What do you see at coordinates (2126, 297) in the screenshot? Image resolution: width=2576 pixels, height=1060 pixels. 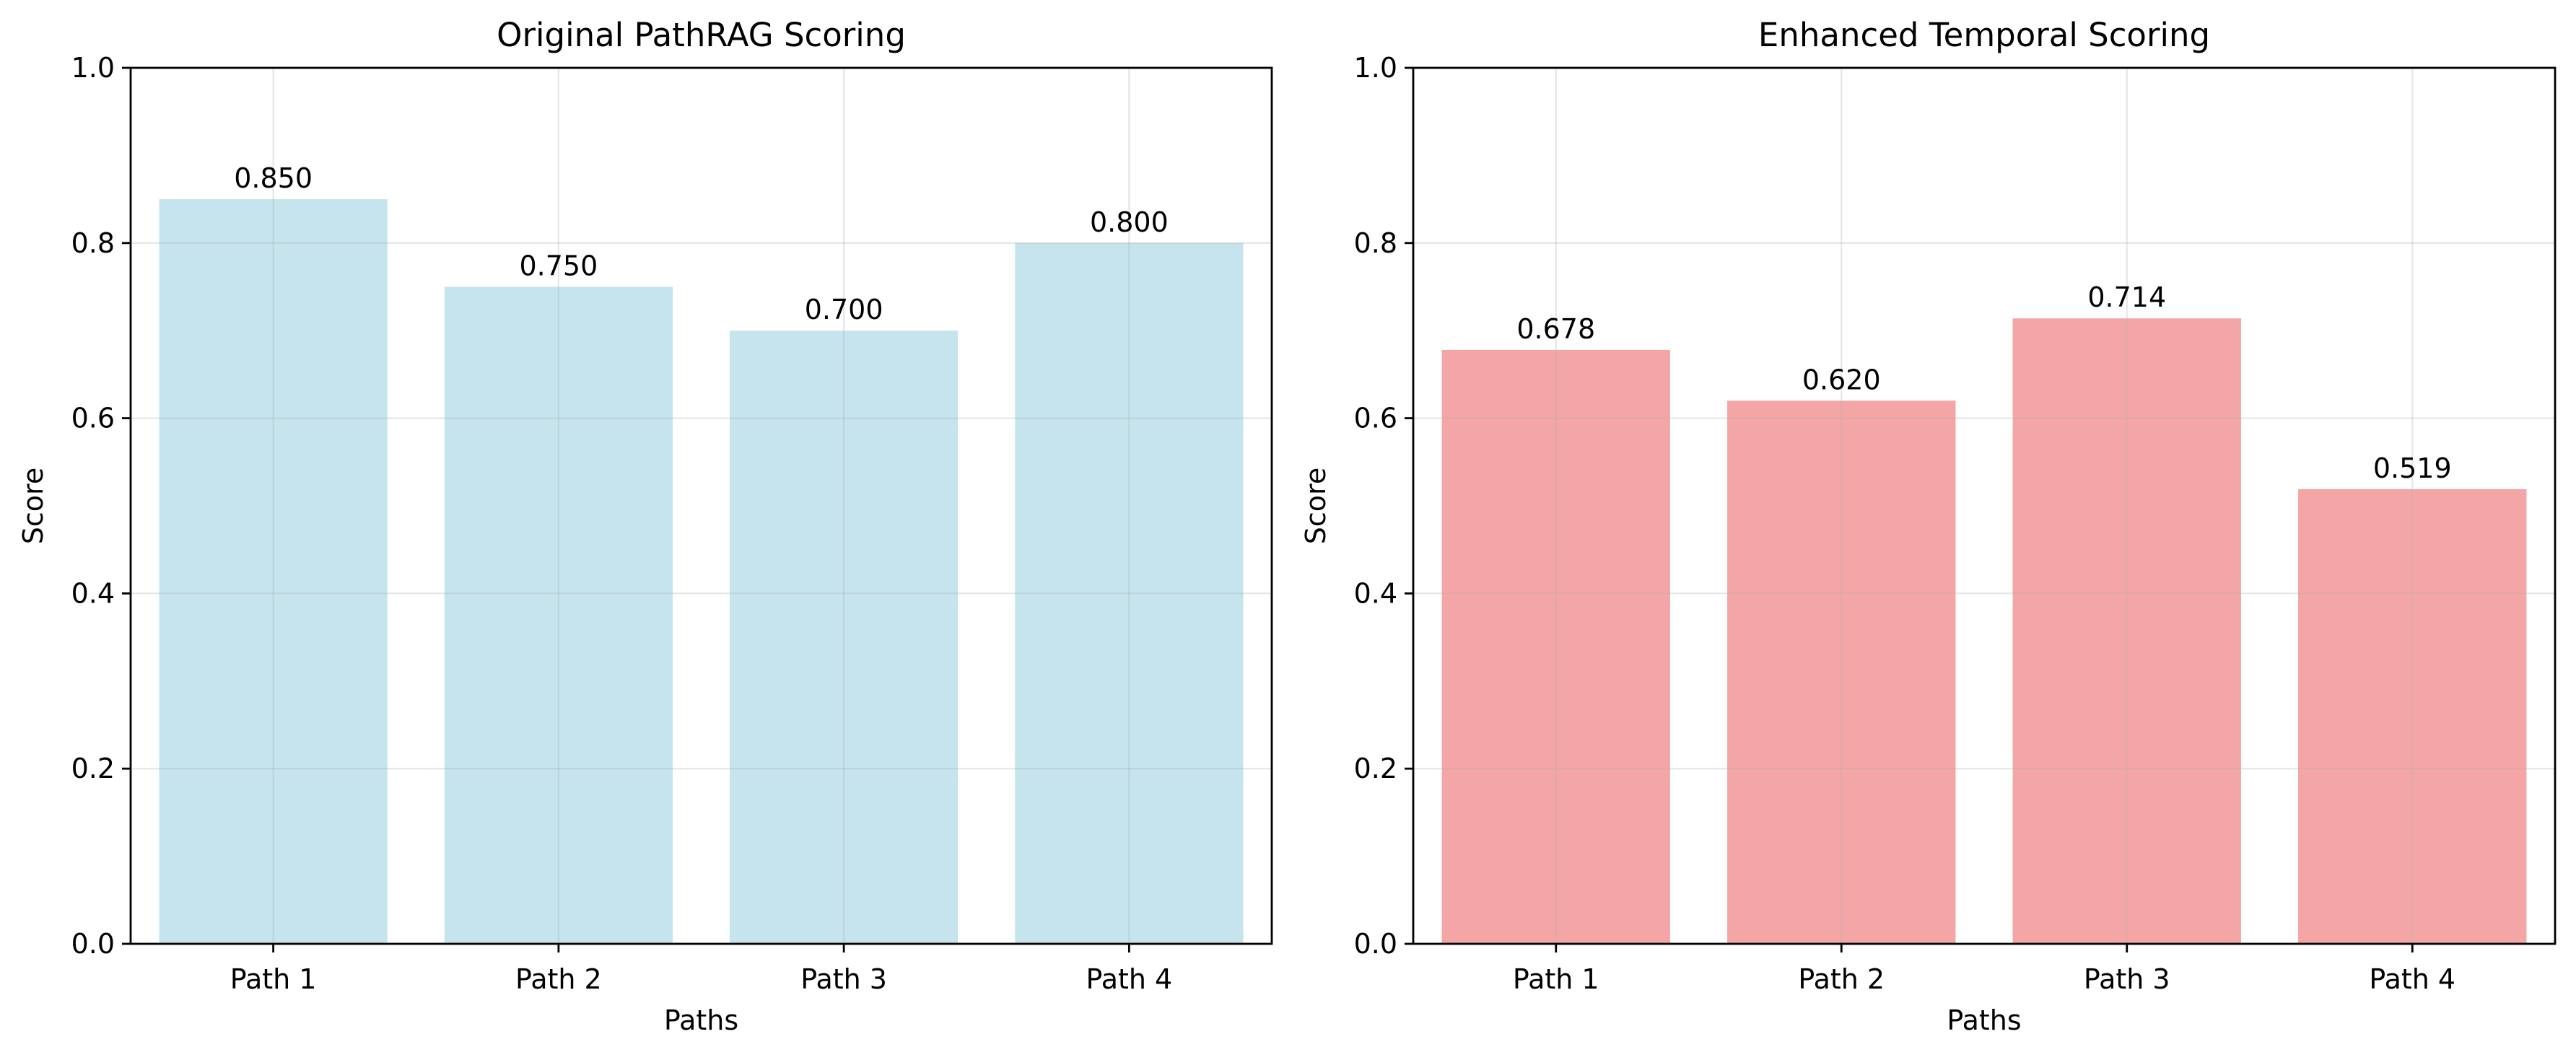 I see `data-label: 0.714` at bounding box center [2126, 297].